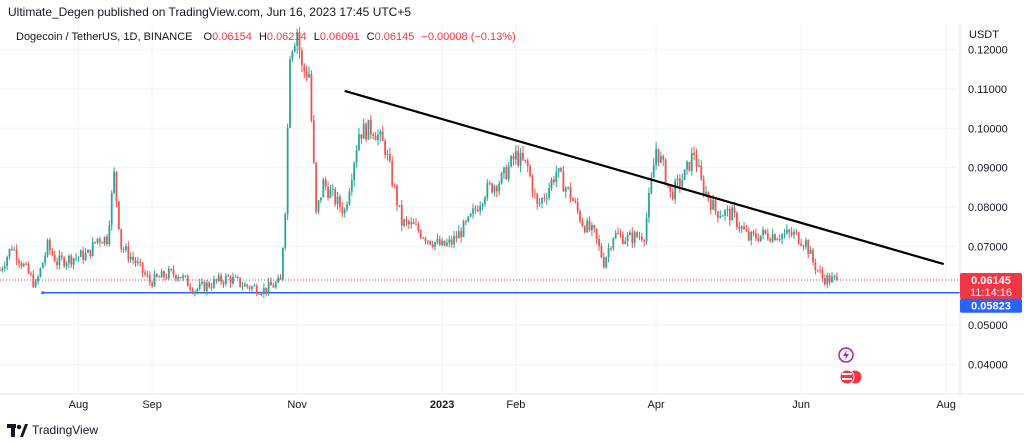 The height and width of the screenshot is (442, 1024). Describe the element at coordinates (988, 169) in the screenshot. I see `price-tick-label: 0.09000` at that location.